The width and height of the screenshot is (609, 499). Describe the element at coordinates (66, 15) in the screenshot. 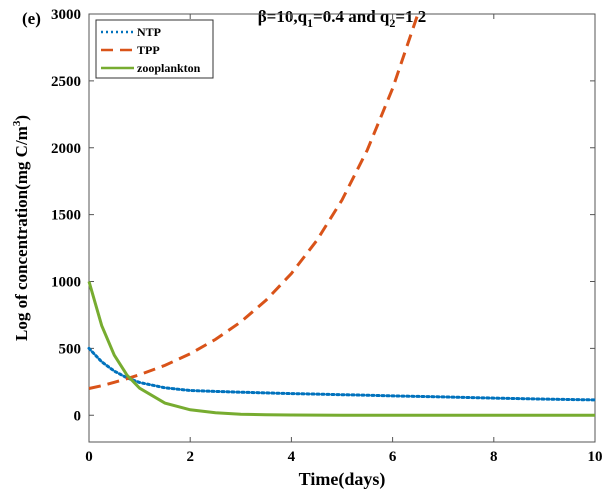

I see `y-tick-label: 3000` at that location.